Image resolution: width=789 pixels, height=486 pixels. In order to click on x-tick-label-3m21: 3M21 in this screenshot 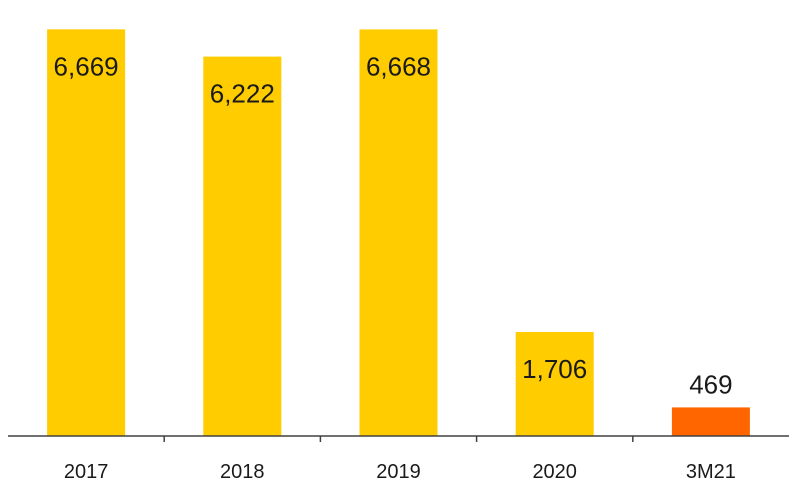, I will do `click(711, 472)`.